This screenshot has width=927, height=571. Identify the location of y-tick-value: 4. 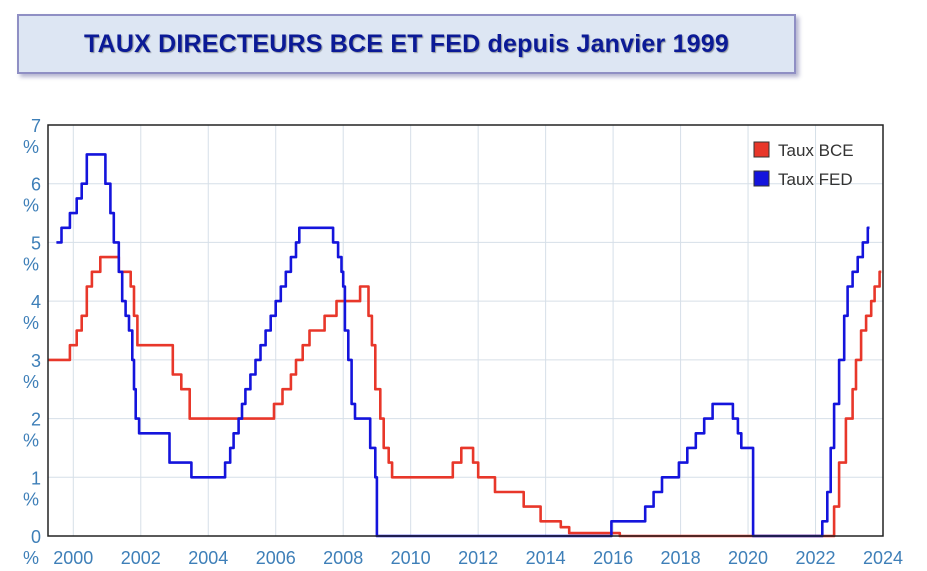
(36, 302).